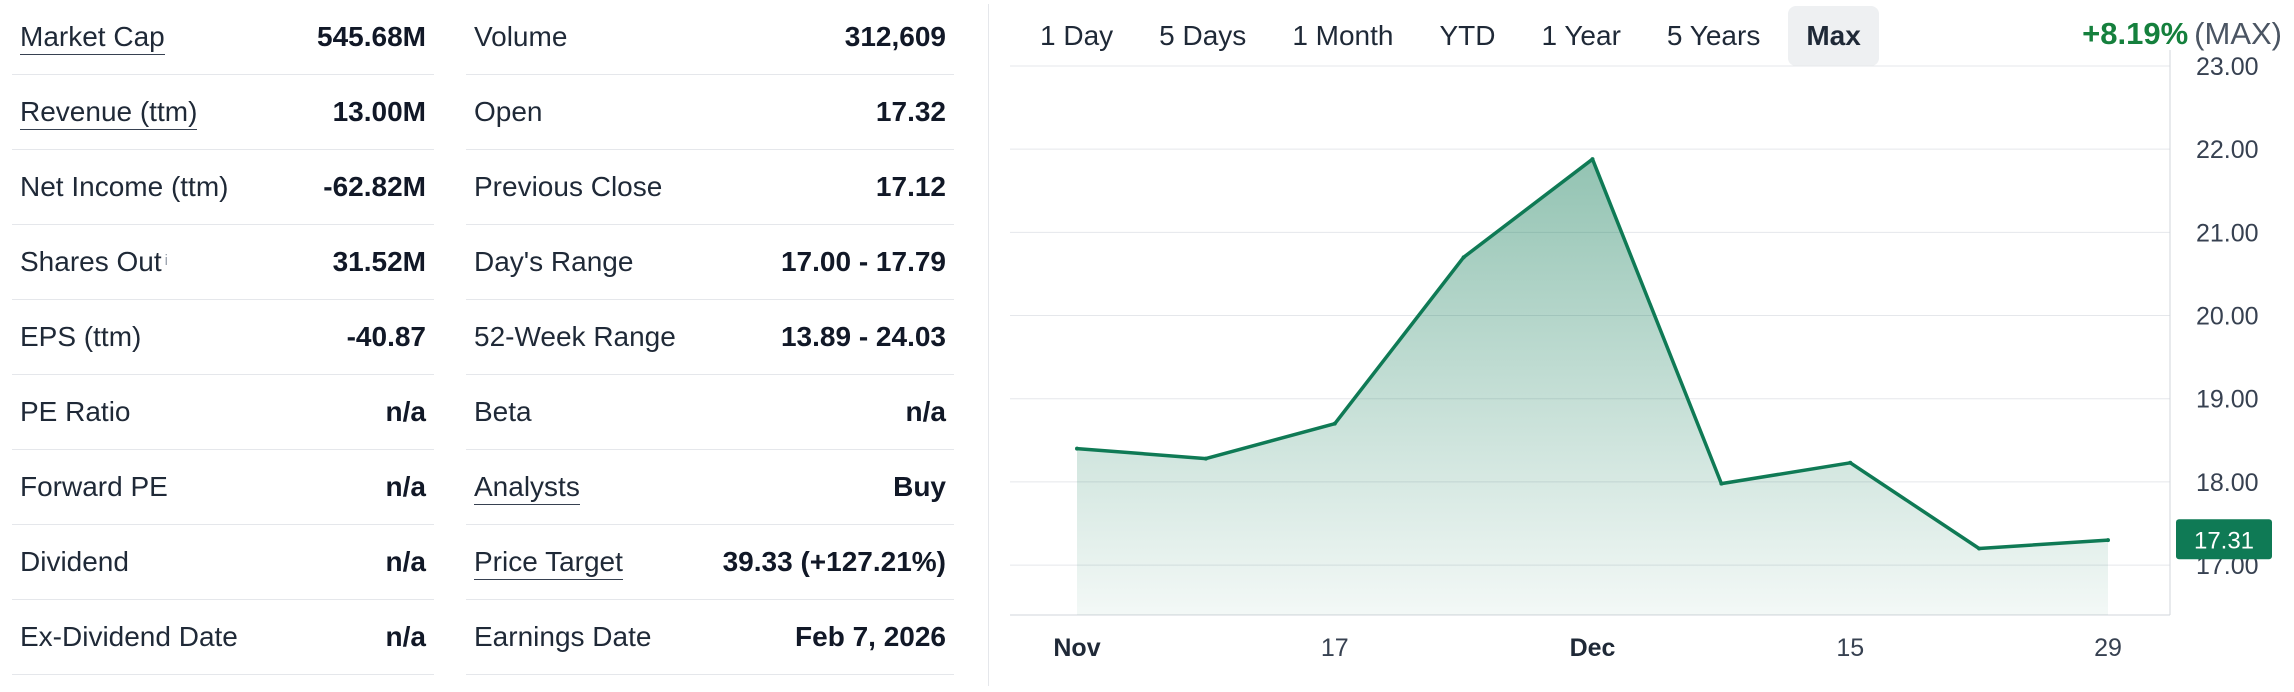  I want to click on stat-label-wrap: Forward PE, so click(94, 487).